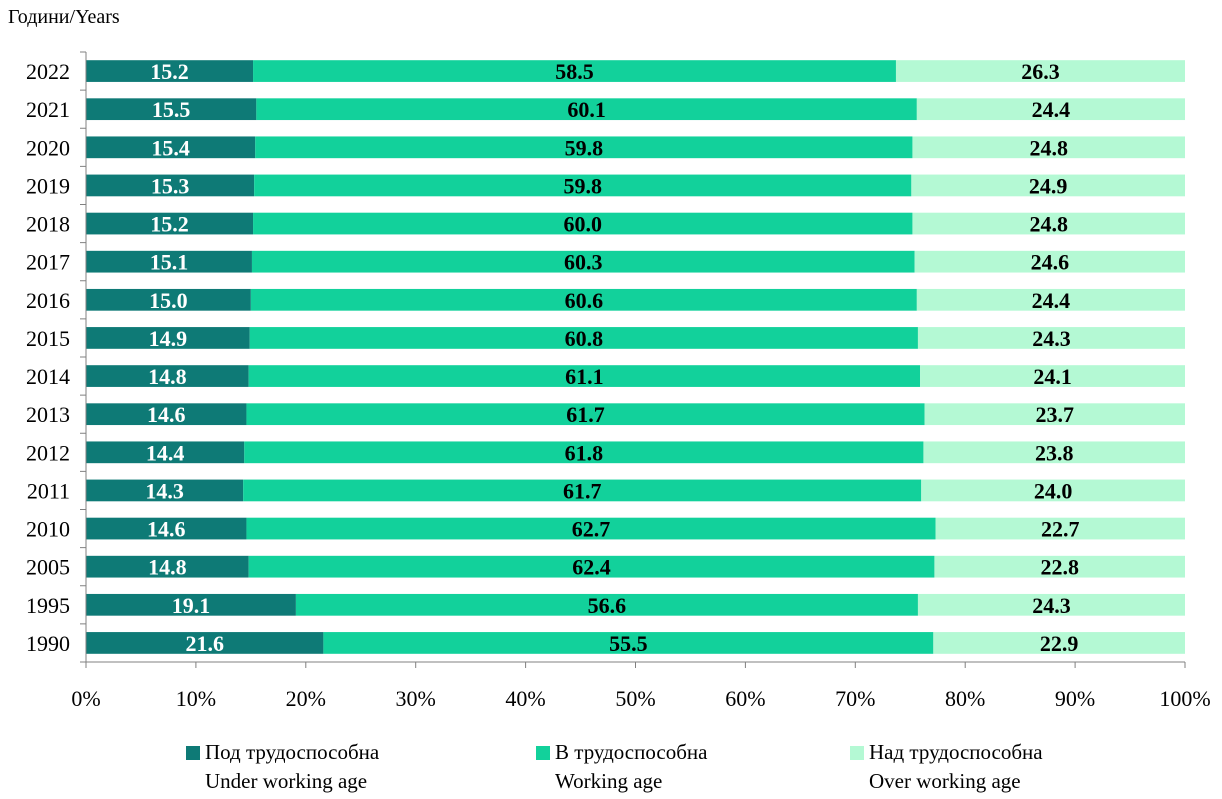 This screenshot has width=1222, height=799. Describe the element at coordinates (965, 698) in the screenshot. I see `x-tick-label: 80%` at that location.